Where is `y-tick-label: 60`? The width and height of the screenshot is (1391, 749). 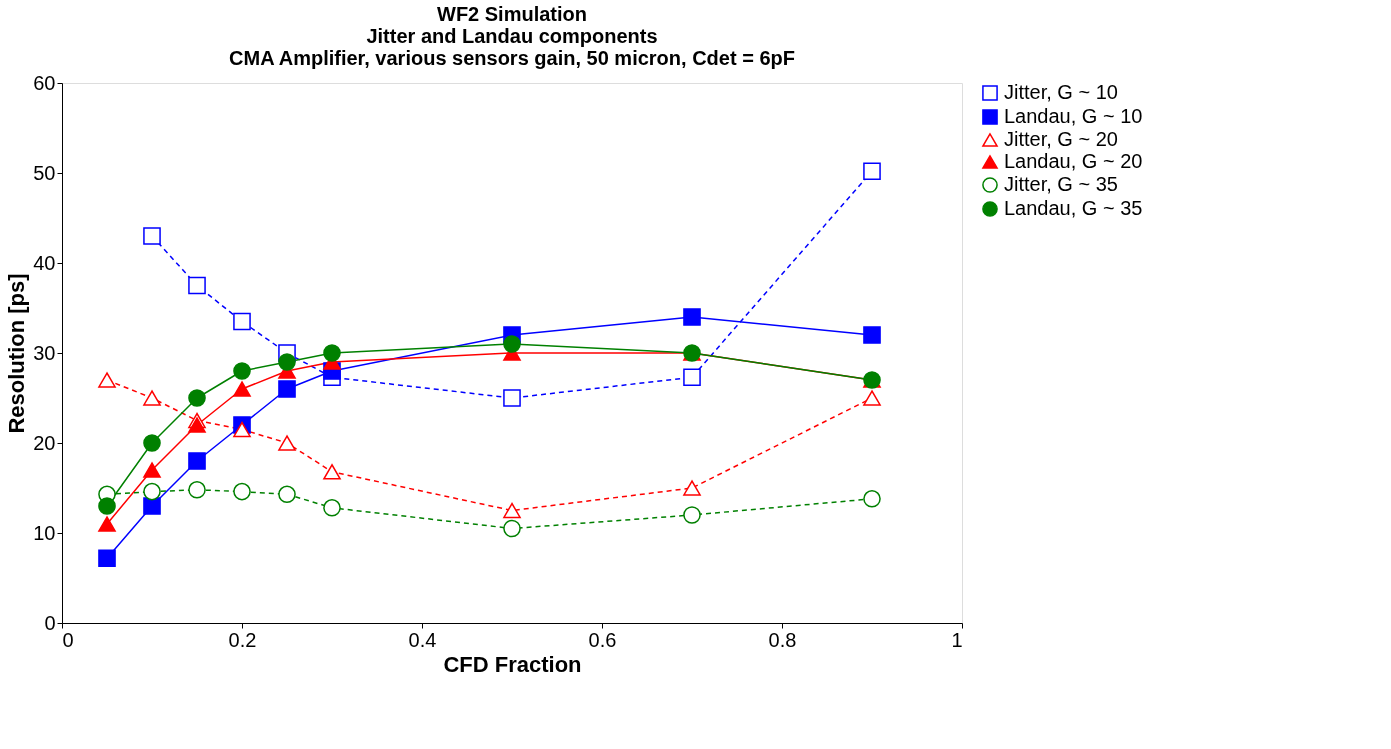 y-tick-label: 60 is located at coordinates (44, 82).